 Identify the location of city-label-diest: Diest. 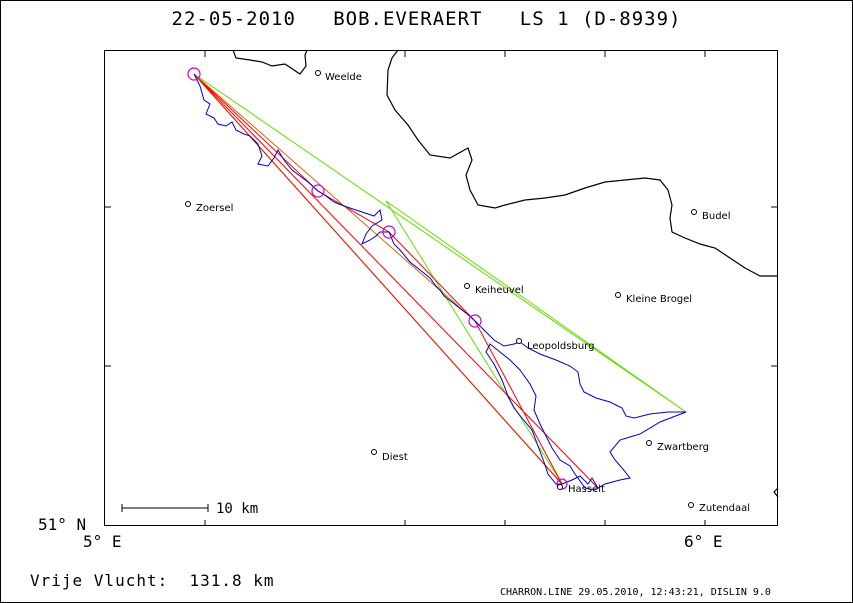
(395, 457).